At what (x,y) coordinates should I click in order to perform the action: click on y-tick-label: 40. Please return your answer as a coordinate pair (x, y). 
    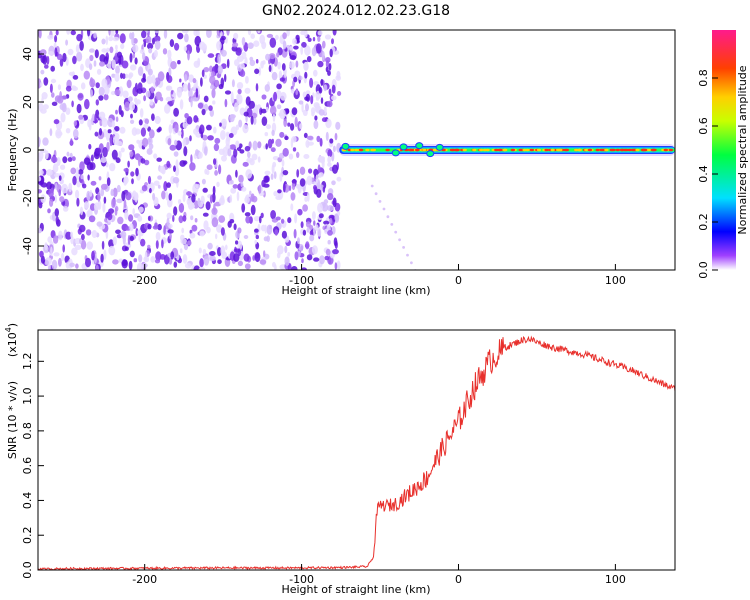
    Looking at the image, I should click on (27, 54).